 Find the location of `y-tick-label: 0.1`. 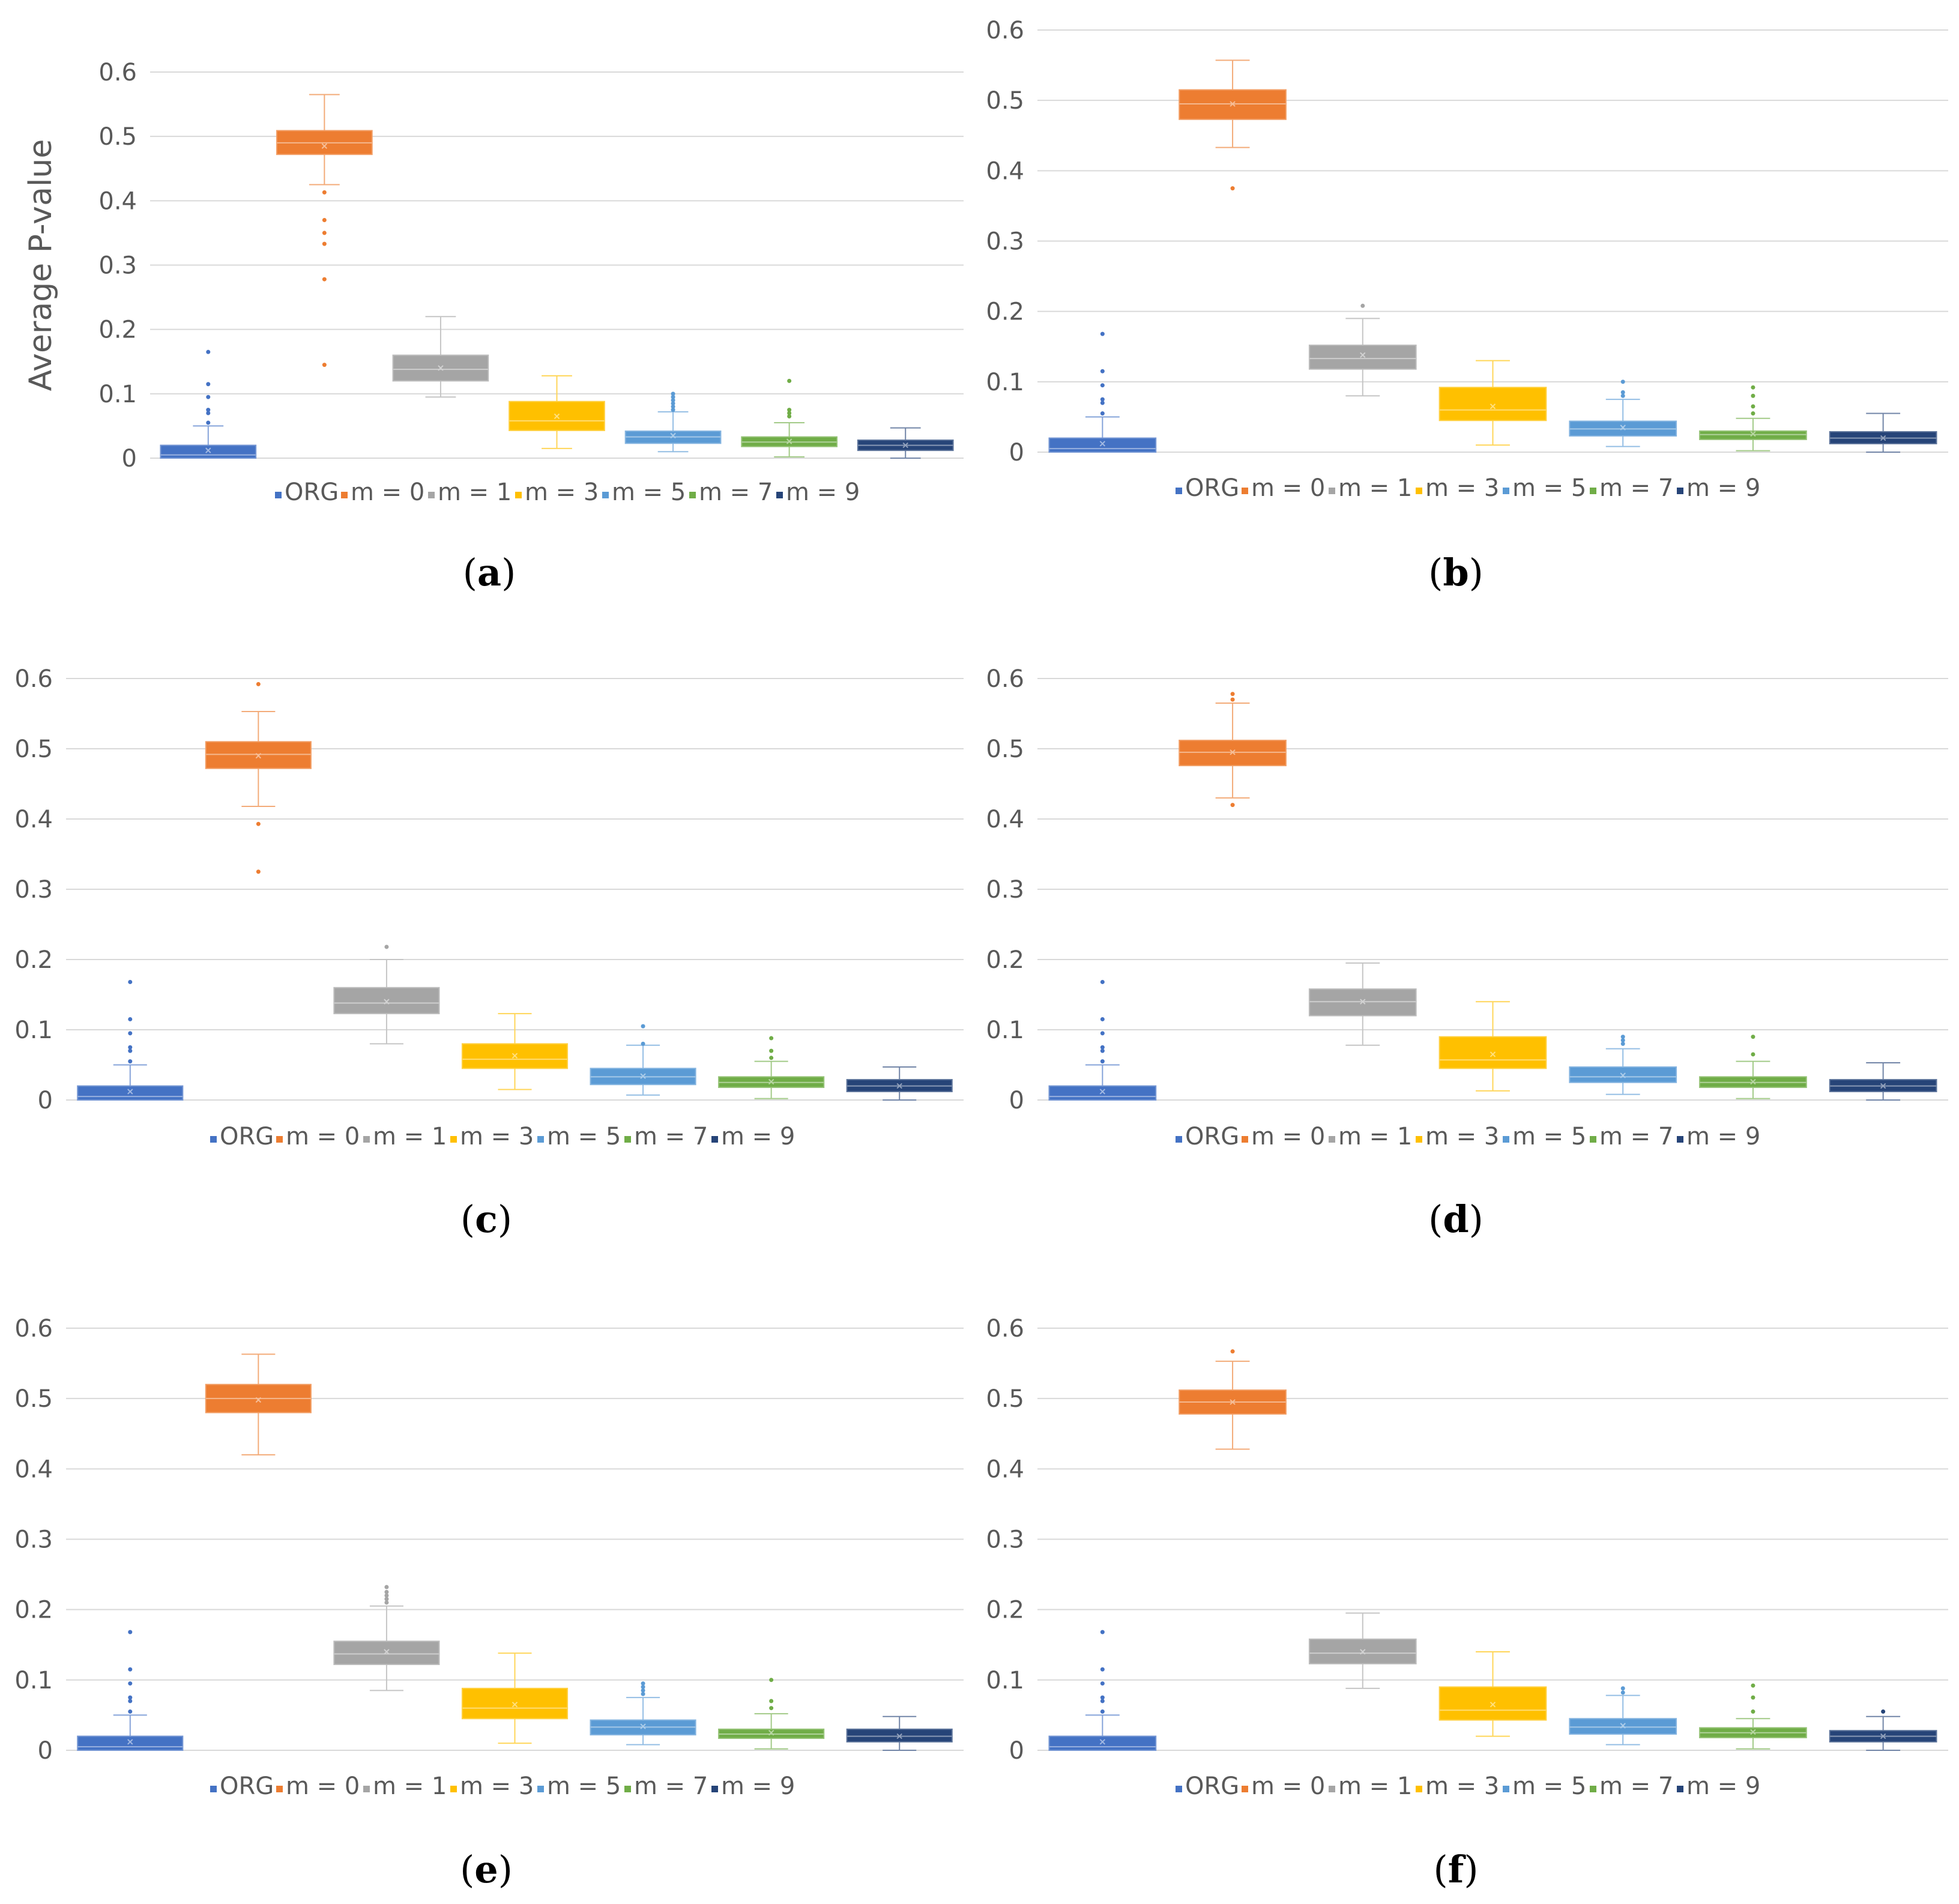

y-tick-label: 0.1 is located at coordinates (1005, 382).